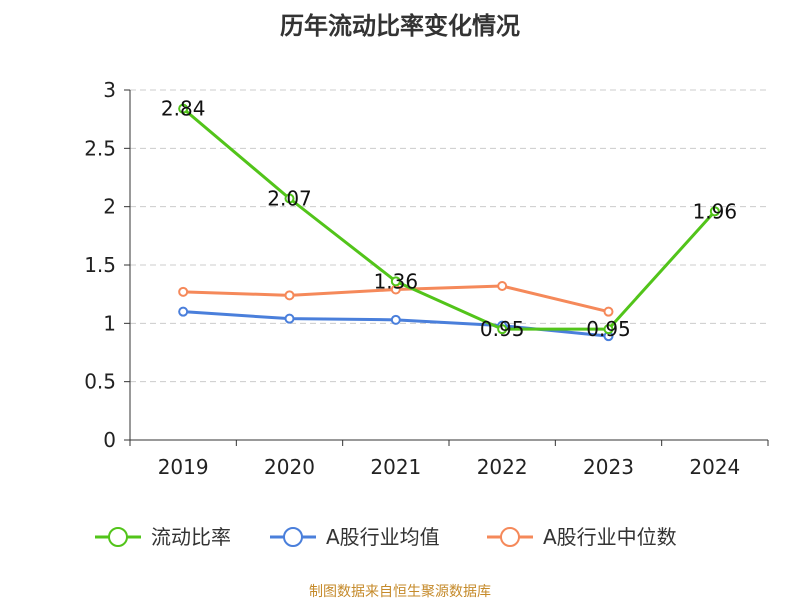 Image resolution: width=800 pixels, height=605 pixels. Describe the element at coordinates (100, 382) in the screenshot. I see `y-tick-label: 0.5` at that location.